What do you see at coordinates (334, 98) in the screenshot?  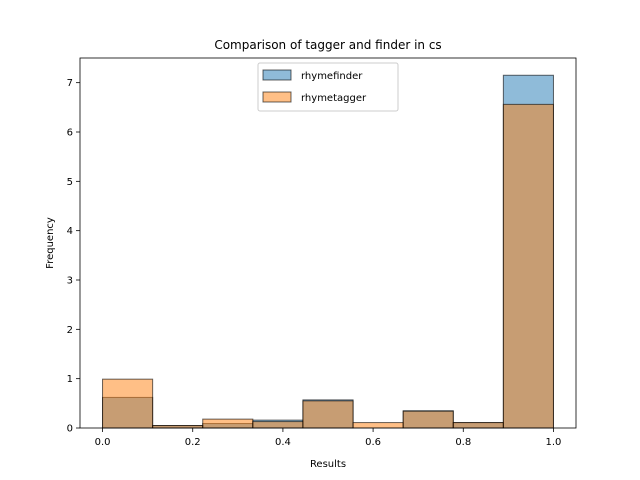 I see `legend-label-rhymetagger: rhymetagger` at bounding box center [334, 98].